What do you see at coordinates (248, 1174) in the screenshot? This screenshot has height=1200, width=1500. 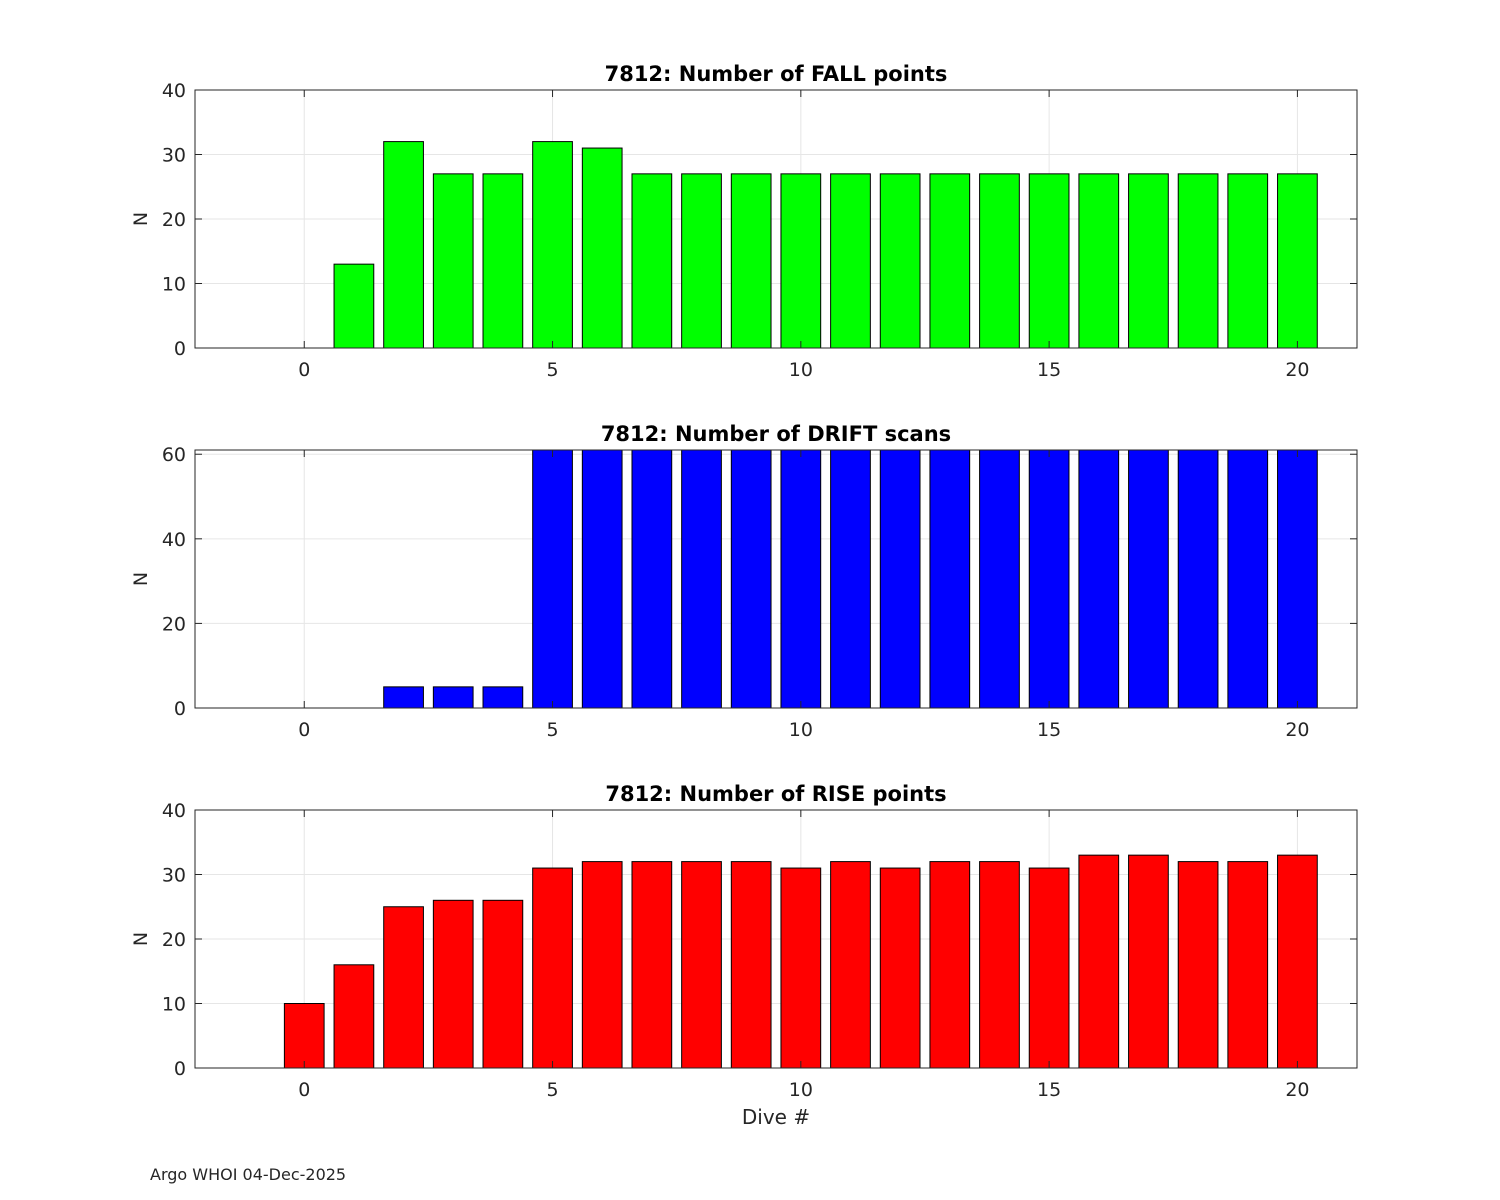 I see `footer-text: Argo WHOI 04-Dec-2025` at bounding box center [248, 1174].